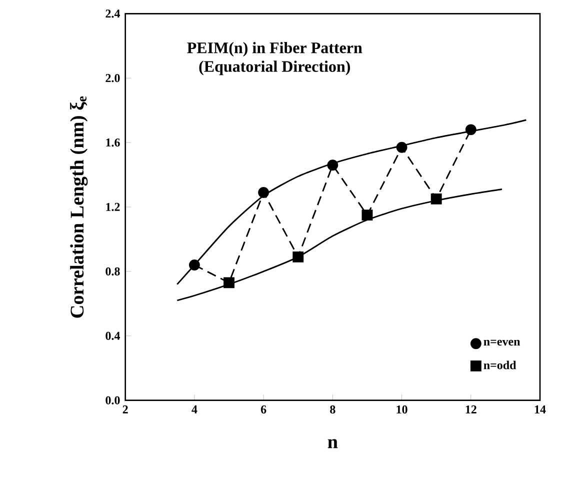 The image size is (568, 491). Describe the element at coordinates (540, 409) in the screenshot. I see `x-tick-label: 14` at that location.